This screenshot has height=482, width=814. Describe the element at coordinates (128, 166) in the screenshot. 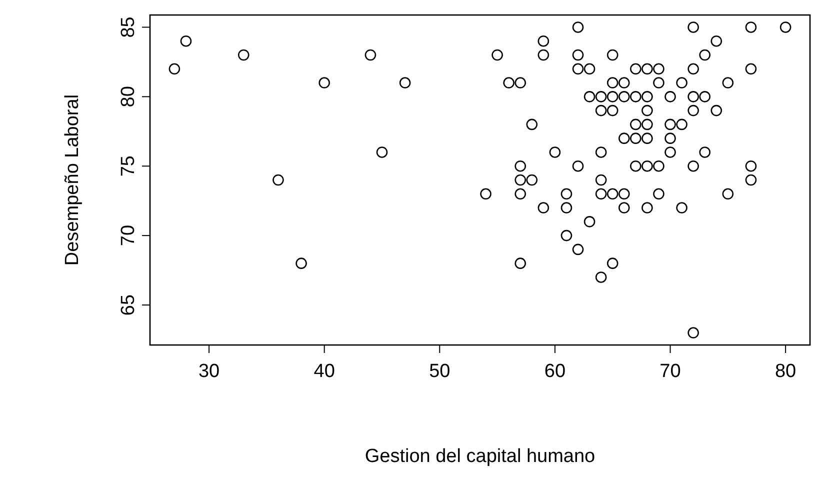

I see `y-tick-label: 75` at that location.